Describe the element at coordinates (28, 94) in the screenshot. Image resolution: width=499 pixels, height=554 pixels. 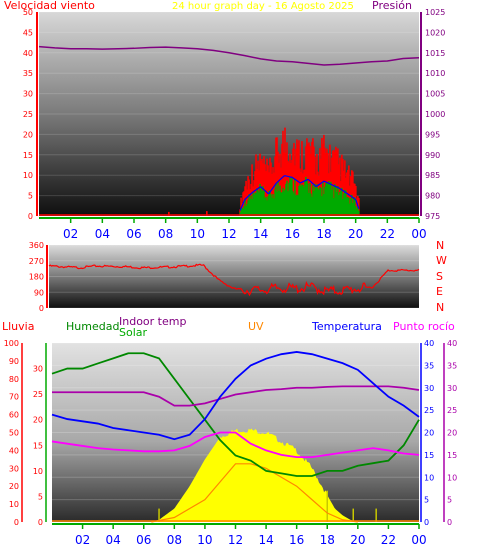
I see `wind-y-tick-label: 30` at that location.